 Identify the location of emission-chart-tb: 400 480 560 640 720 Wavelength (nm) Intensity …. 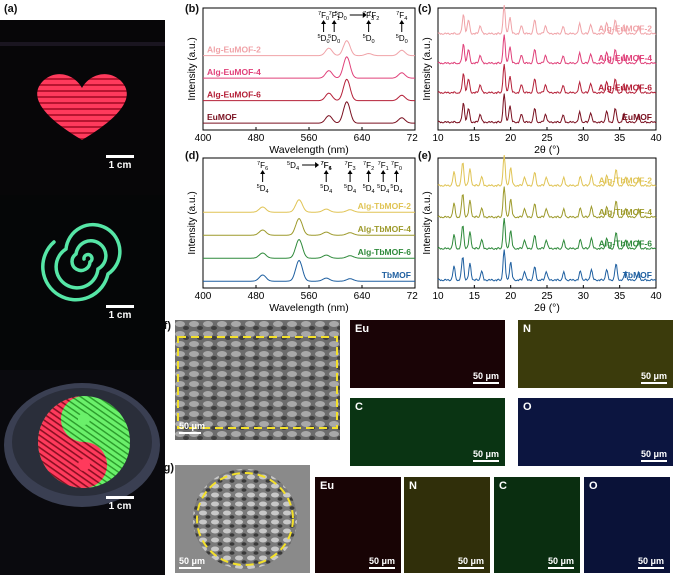
(302, 235).